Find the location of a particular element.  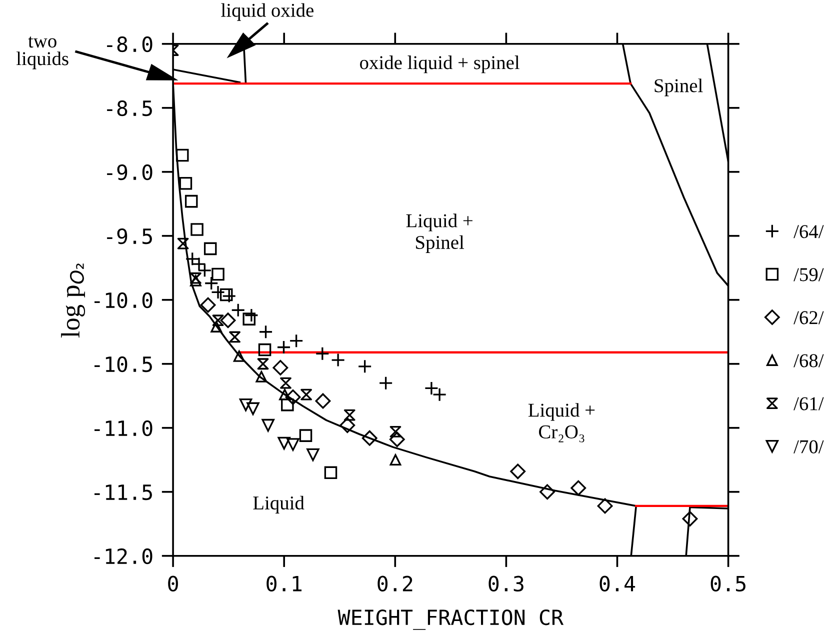

y-tick-label: -10.0 is located at coordinates (123, 300).